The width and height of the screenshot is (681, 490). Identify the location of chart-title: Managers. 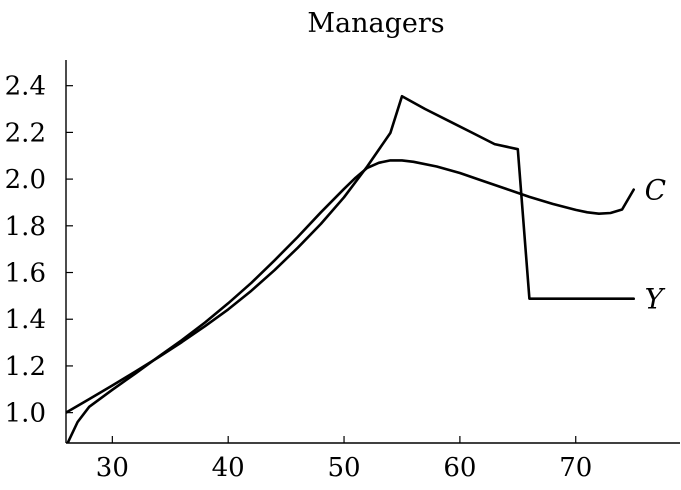
(375, 23).